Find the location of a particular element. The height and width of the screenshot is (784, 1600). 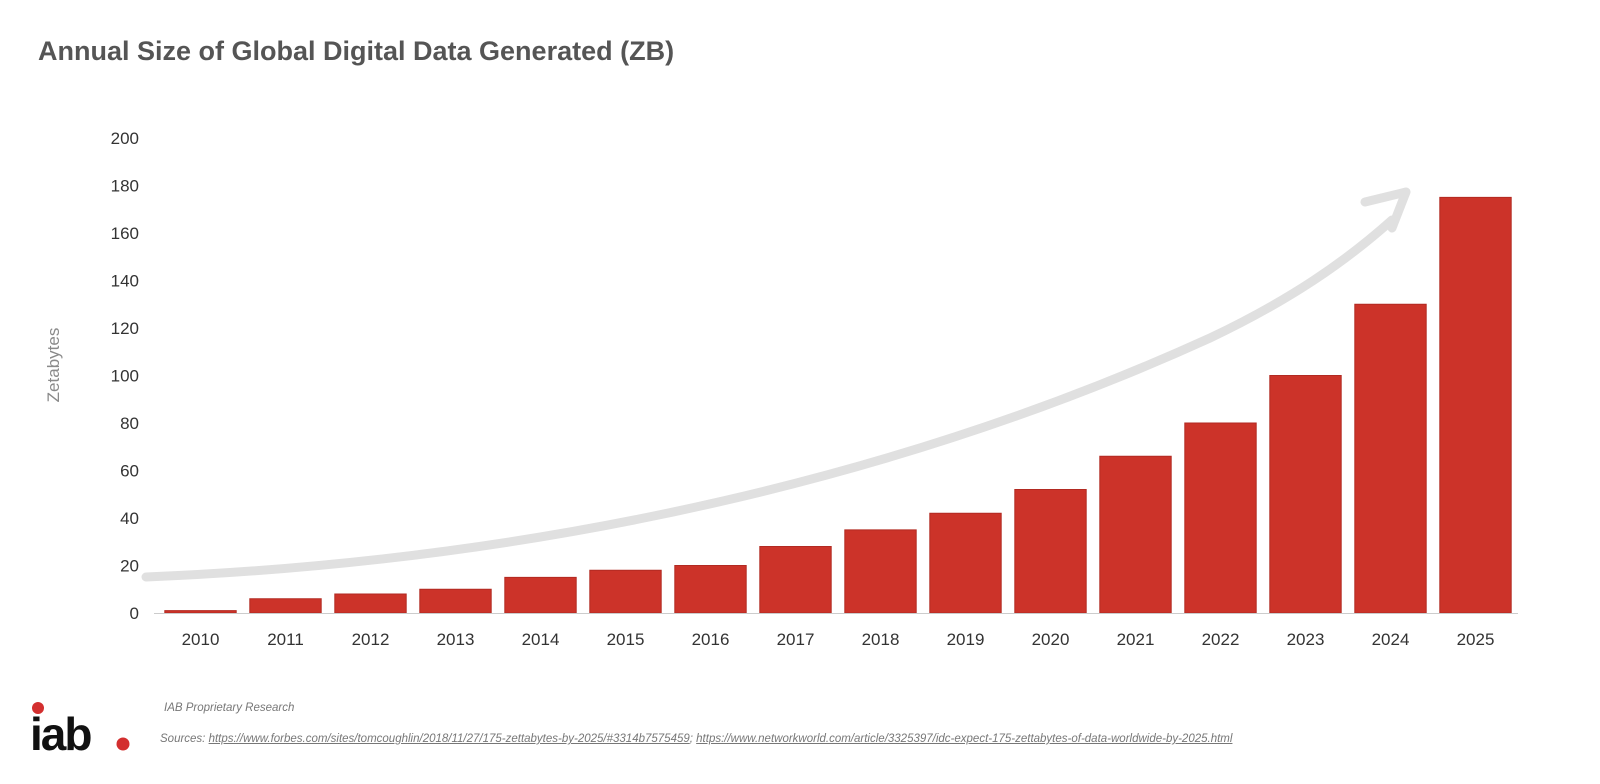

y-tick-label: 60 is located at coordinates (129, 471).